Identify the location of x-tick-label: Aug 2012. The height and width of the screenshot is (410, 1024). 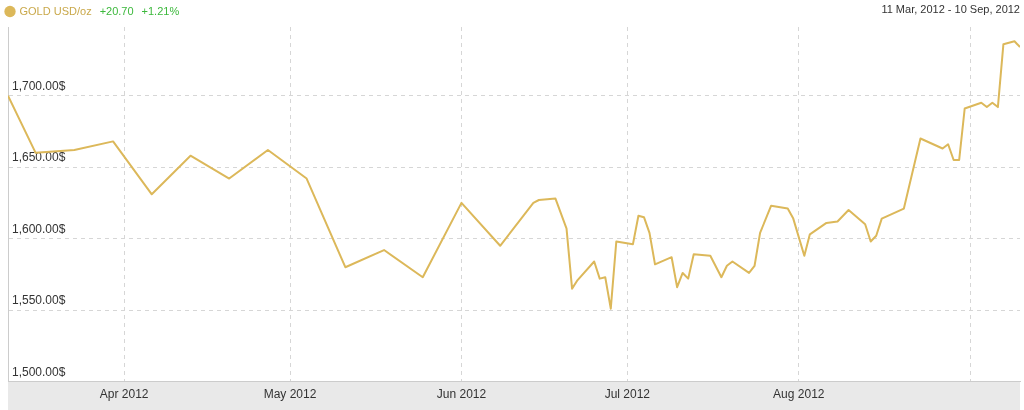
(799, 394).